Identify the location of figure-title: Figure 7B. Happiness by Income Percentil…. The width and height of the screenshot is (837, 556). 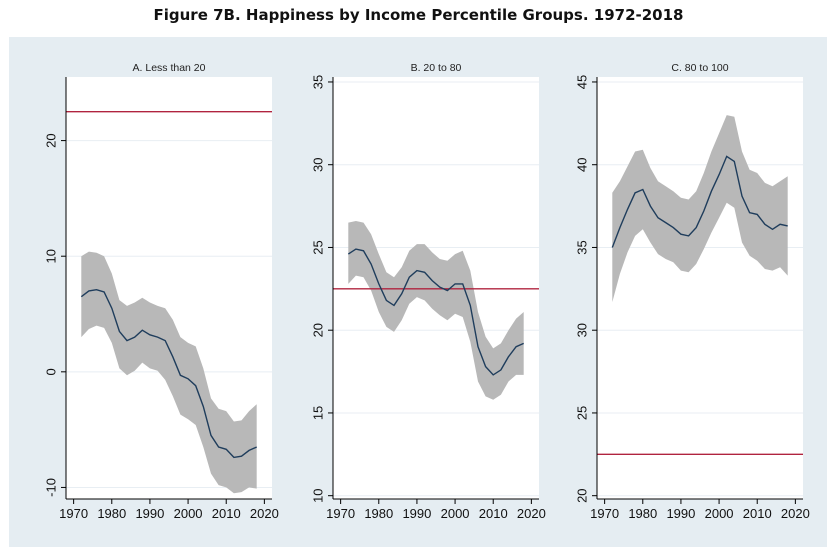
(418, 15).